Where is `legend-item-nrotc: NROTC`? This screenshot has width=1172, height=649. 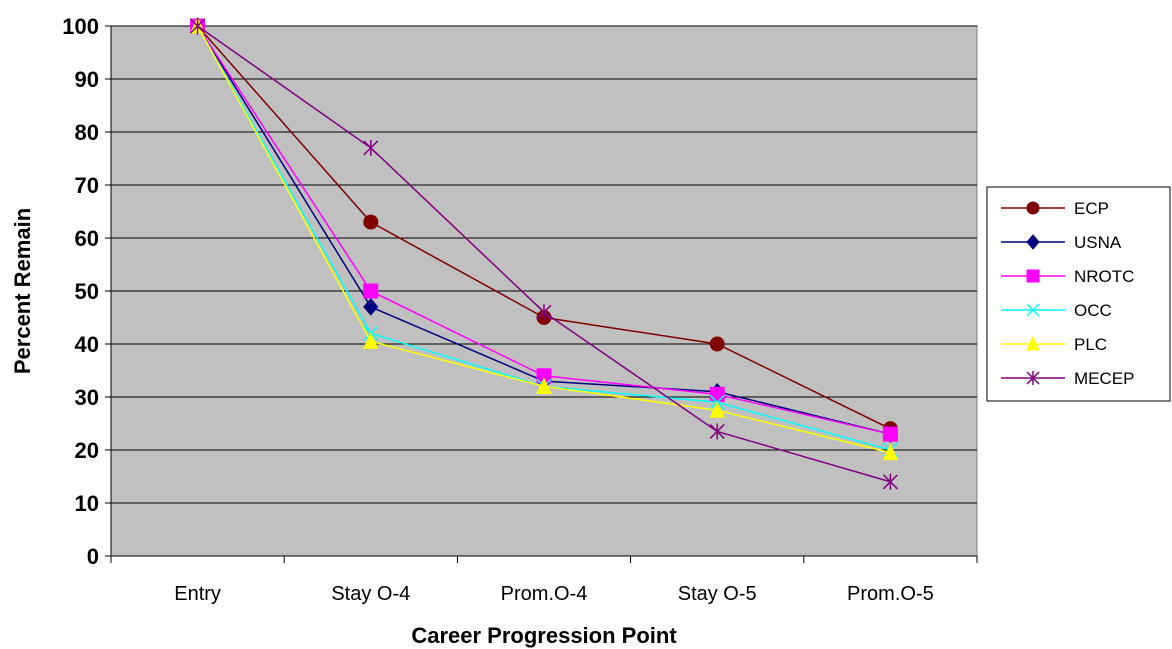 legend-item-nrotc: NROTC is located at coordinates (1067, 276).